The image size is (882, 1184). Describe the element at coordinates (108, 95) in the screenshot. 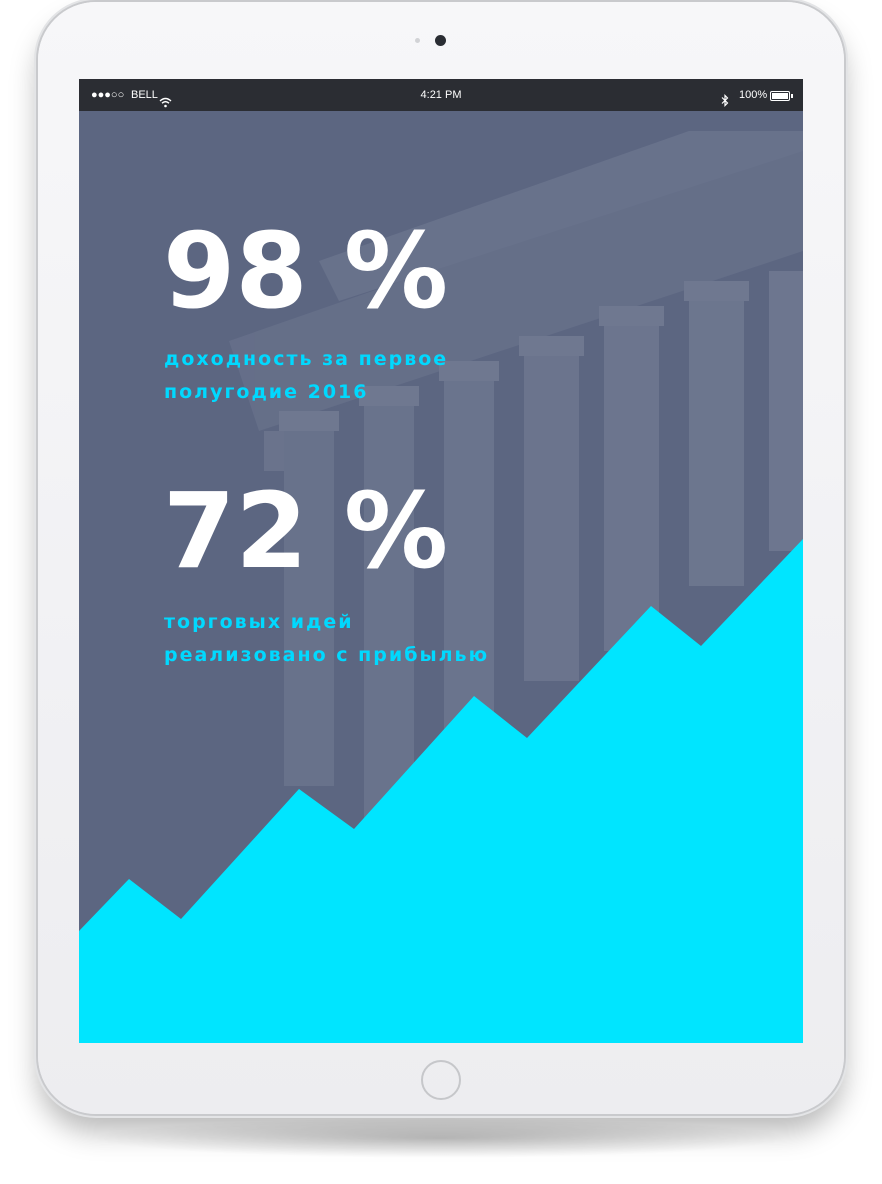

I see `signal-strength-icon: ●●●○○` at that location.